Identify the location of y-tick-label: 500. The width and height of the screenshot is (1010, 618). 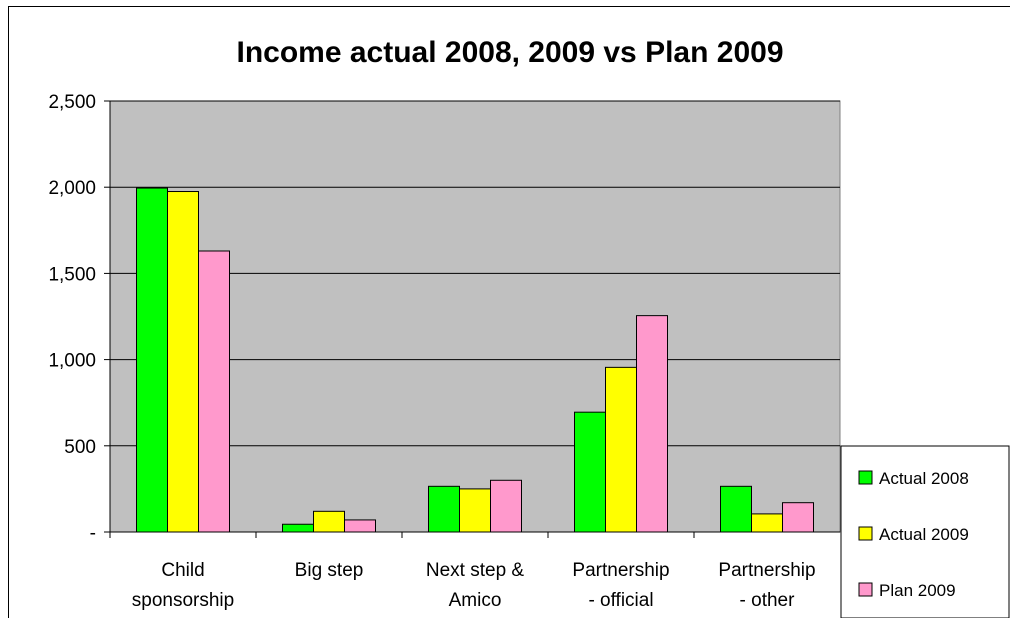
(80, 447).